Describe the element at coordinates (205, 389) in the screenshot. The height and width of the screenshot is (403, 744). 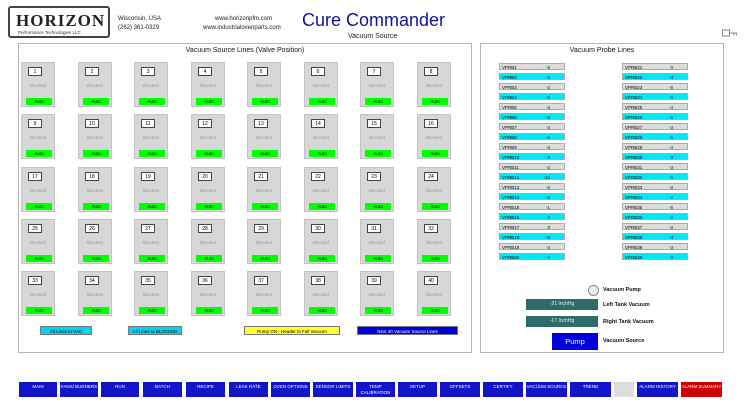
I see `nav-recipe: RECIPE` at that location.